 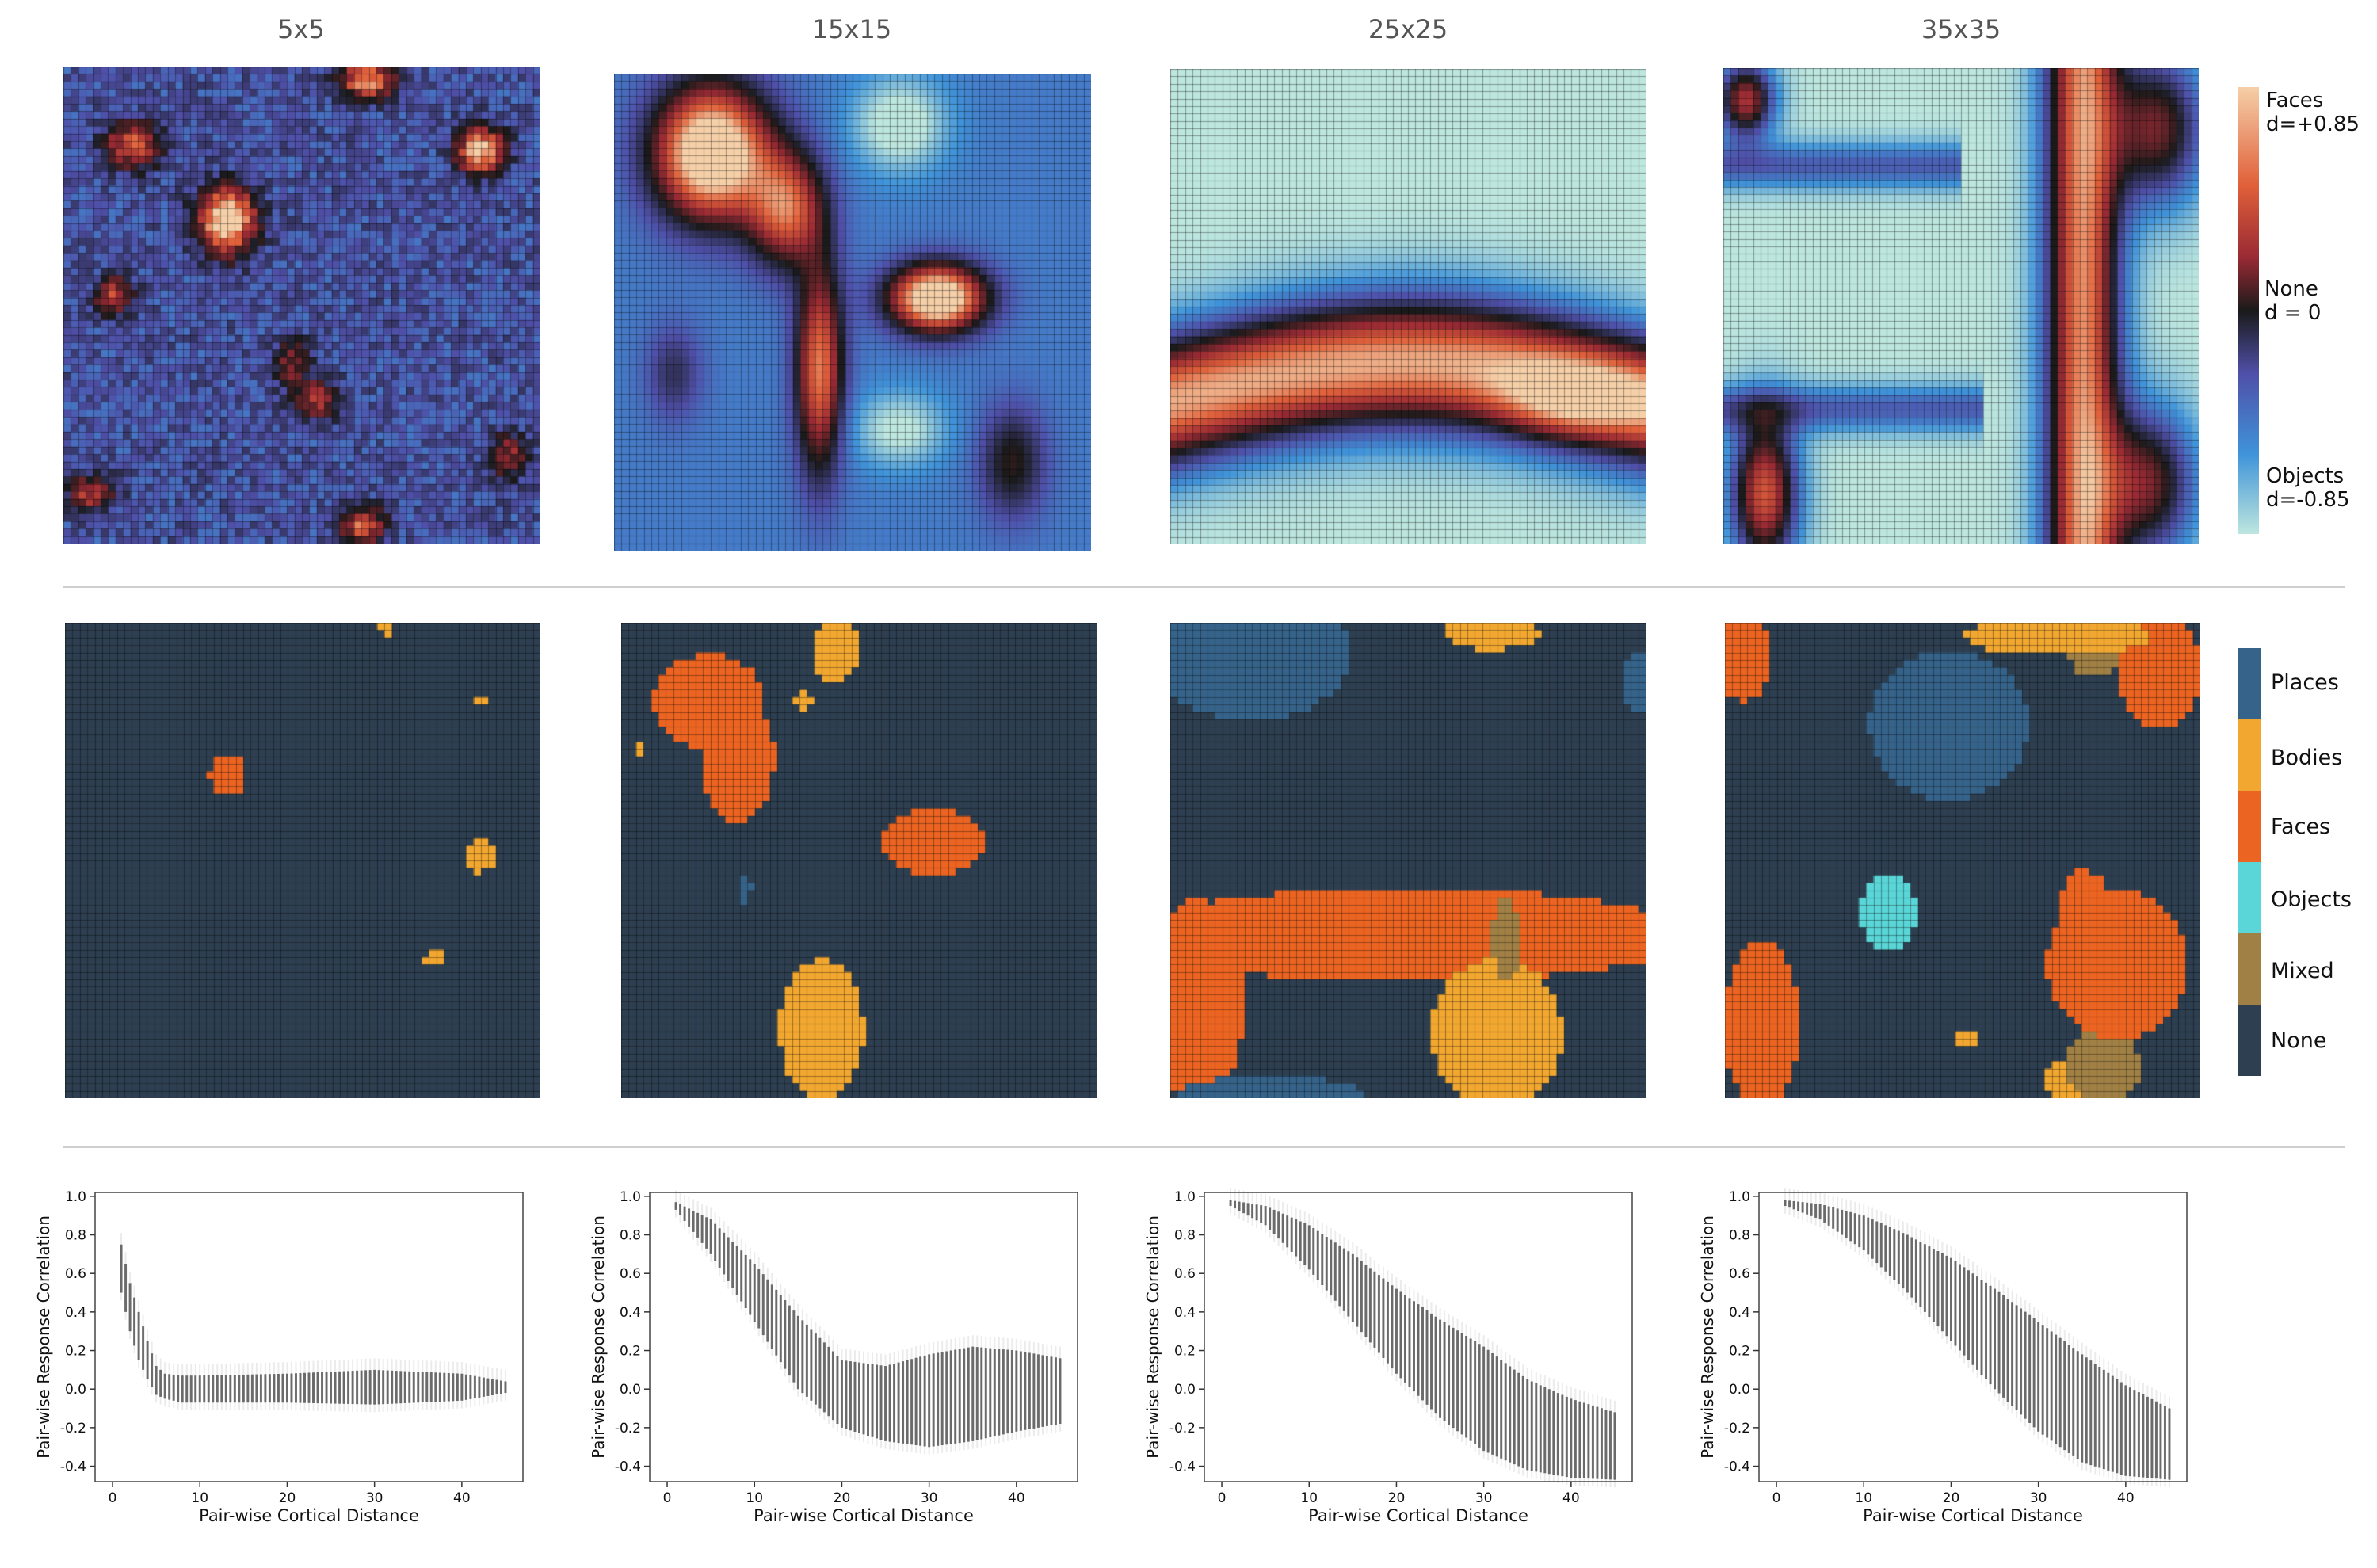 I want to click on selectivity-map-5x5, so click(x=301, y=305).